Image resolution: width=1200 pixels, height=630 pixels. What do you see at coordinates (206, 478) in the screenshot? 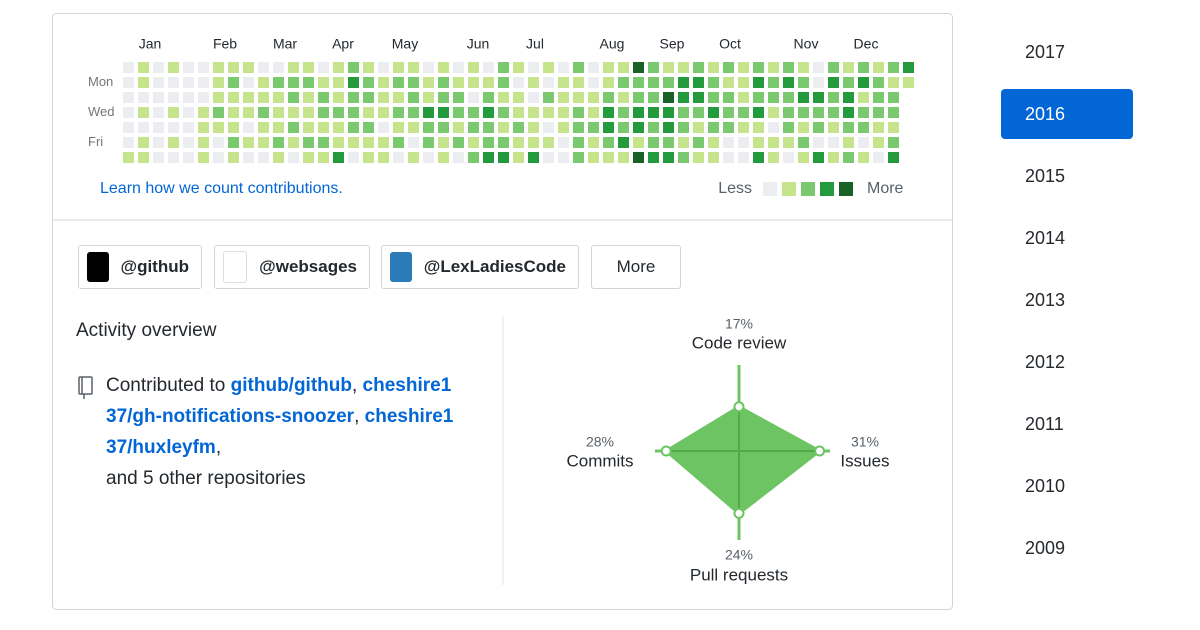
I see `text: and 5 other repositories` at bounding box center [206, 478].